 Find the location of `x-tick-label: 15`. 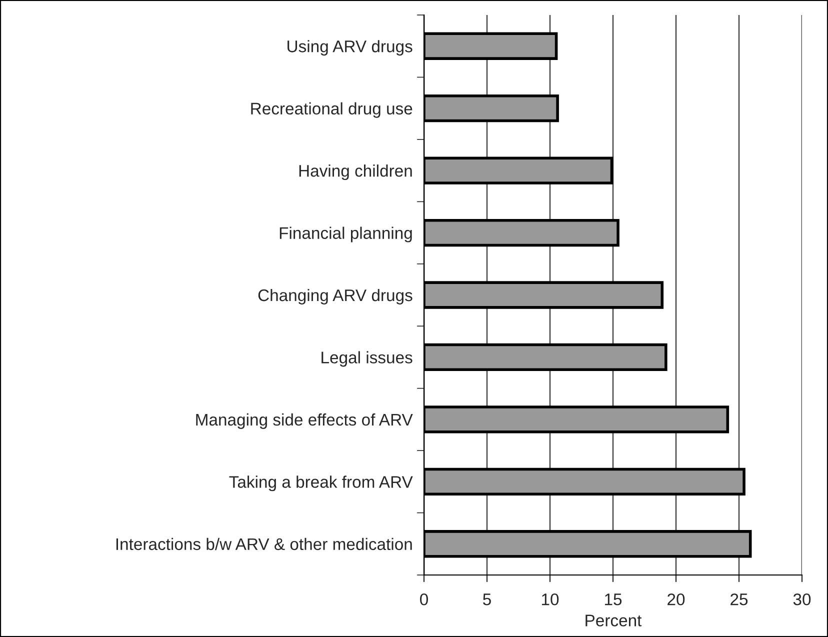

x-tick-label: 15 is located at coordinates (613, 600).